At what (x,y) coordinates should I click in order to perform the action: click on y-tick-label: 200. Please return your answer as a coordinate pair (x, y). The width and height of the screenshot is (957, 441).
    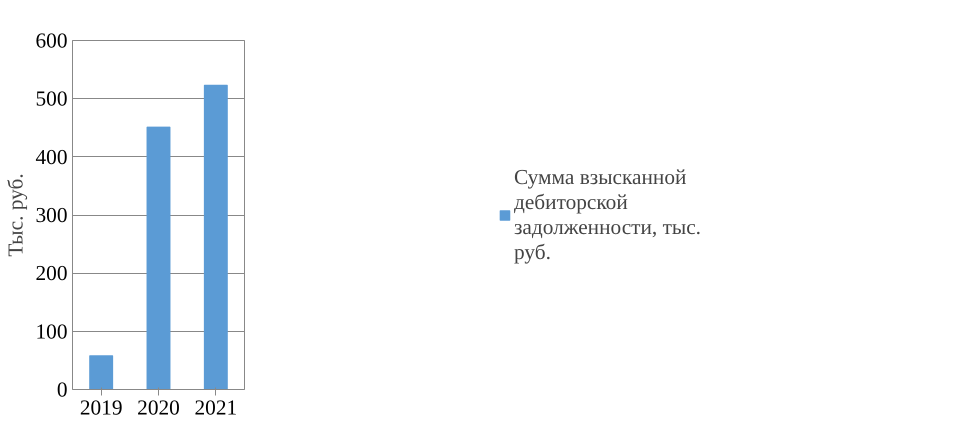
    Looking at the image, I should click on (52, 273).